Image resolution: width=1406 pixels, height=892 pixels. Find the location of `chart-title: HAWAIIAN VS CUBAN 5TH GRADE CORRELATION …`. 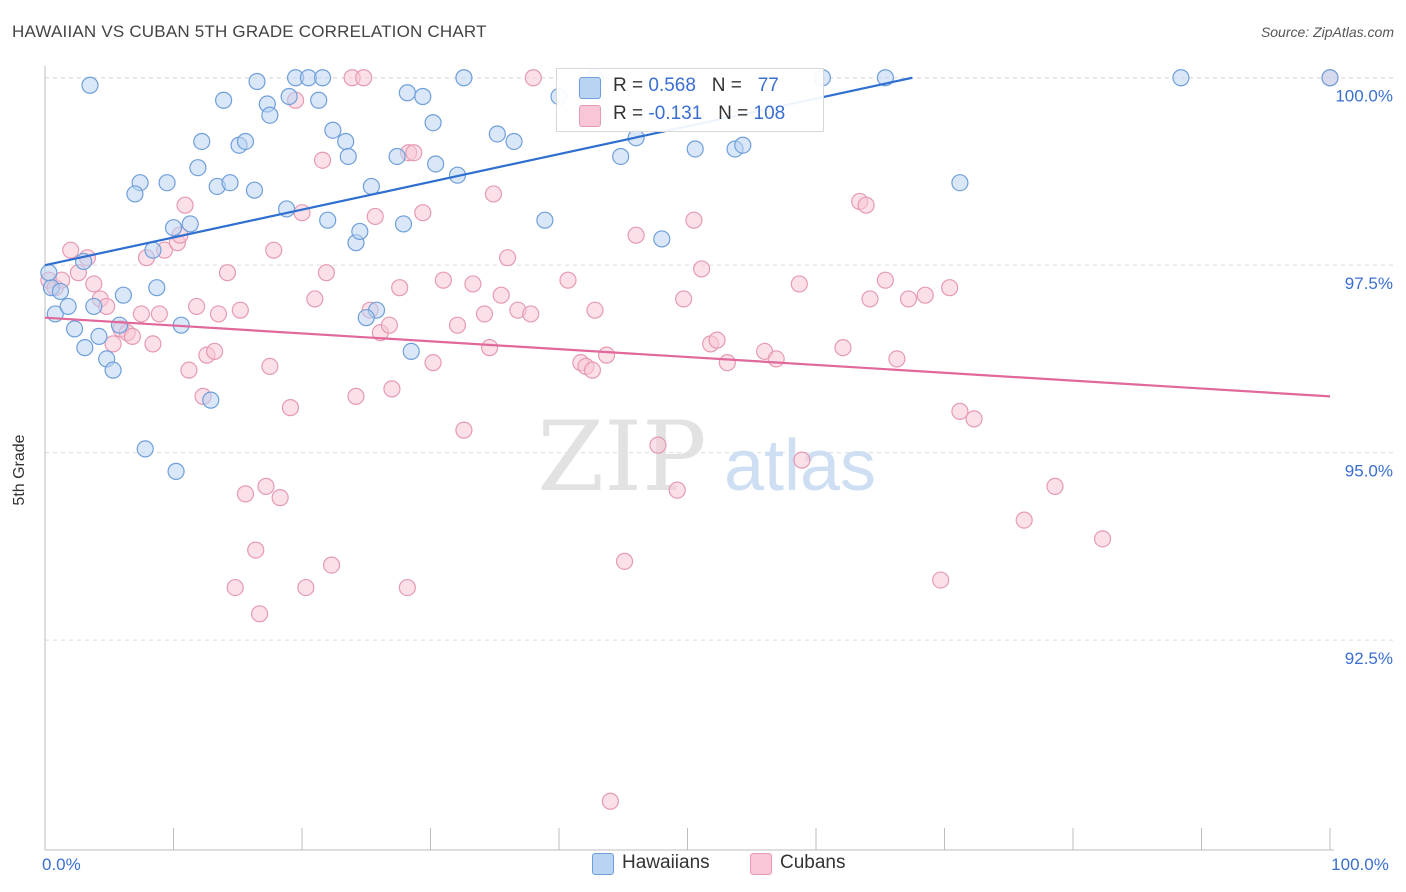

chart-title: HAWAIIAN VS CUBAN 5TH GRADE CORRELATION … is located at coordinates (249, 31).